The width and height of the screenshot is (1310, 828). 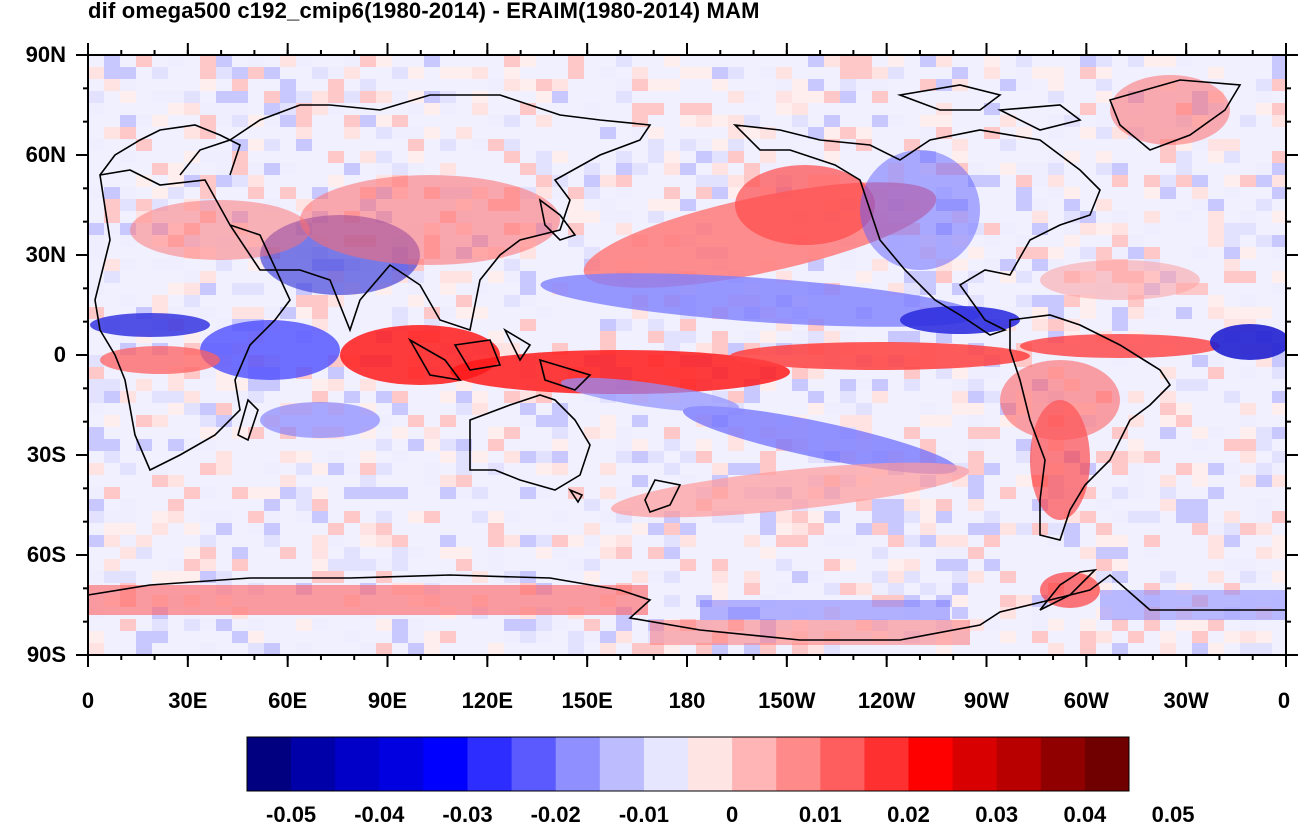 What do you see at coordinates (487, 700) in the screenshot?
I see `lon-label: 120E` at bounding box center [487, 700].